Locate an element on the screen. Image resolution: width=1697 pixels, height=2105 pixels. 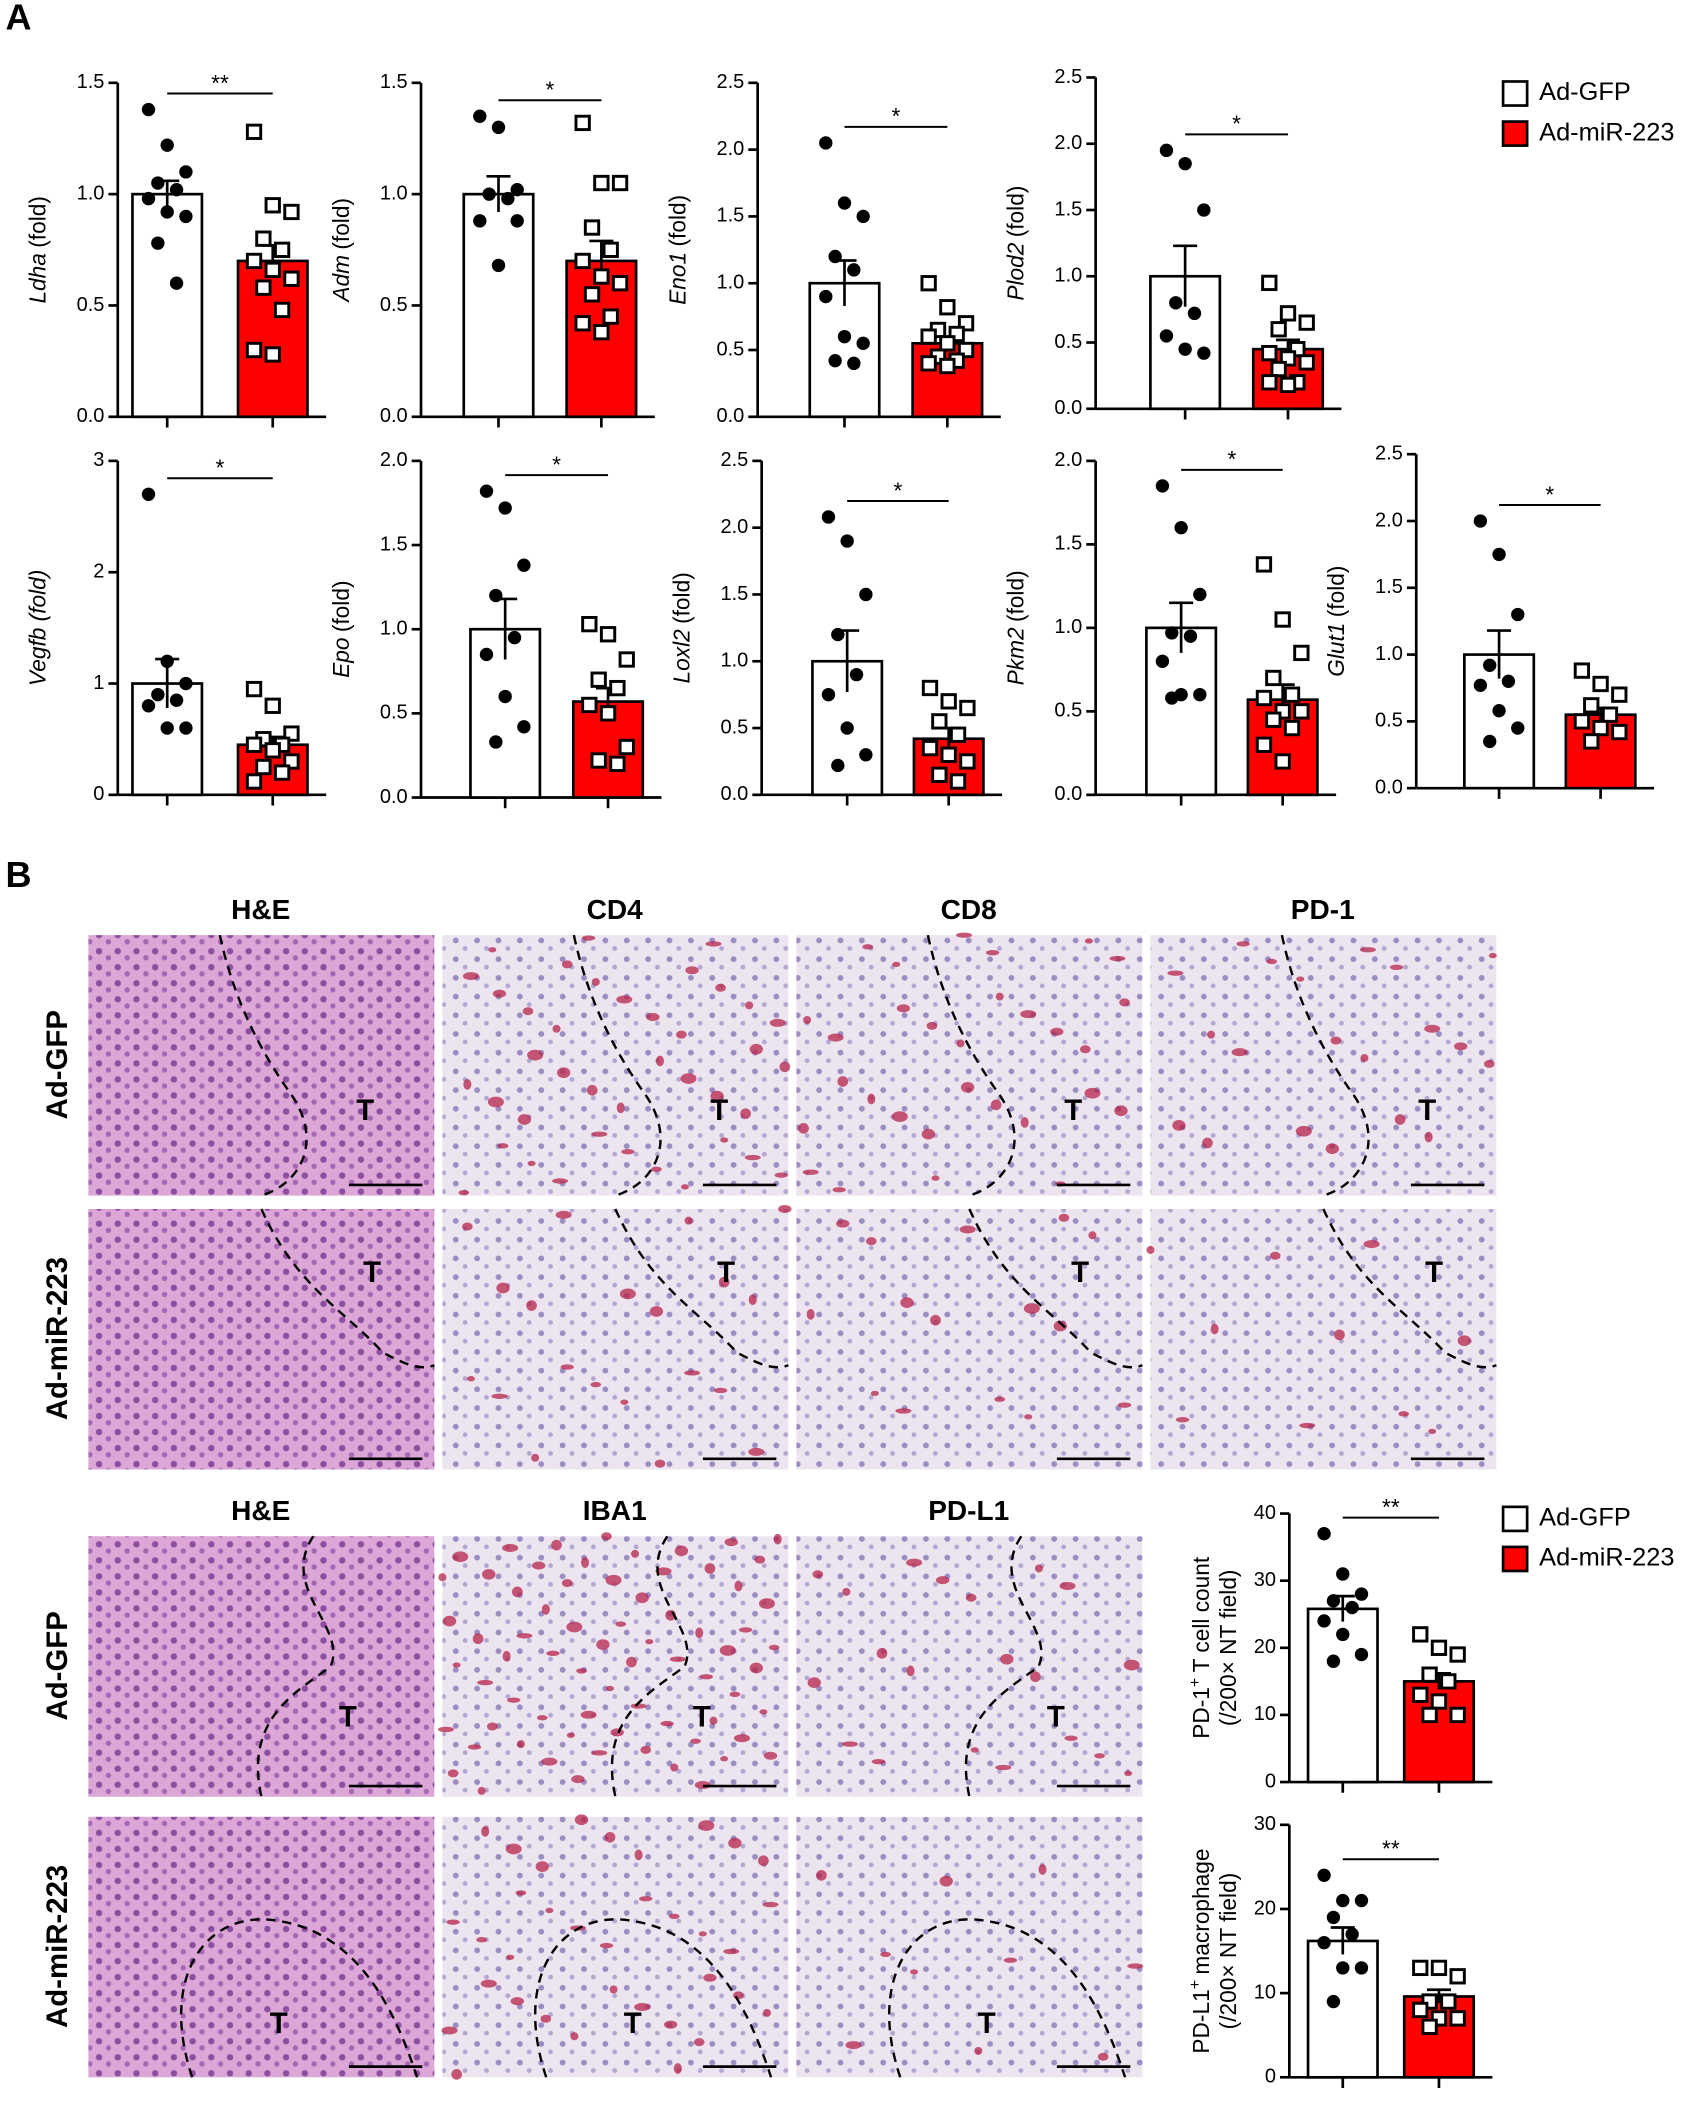
y-tick-label: 0 is located at coordinates (1270, 1781).